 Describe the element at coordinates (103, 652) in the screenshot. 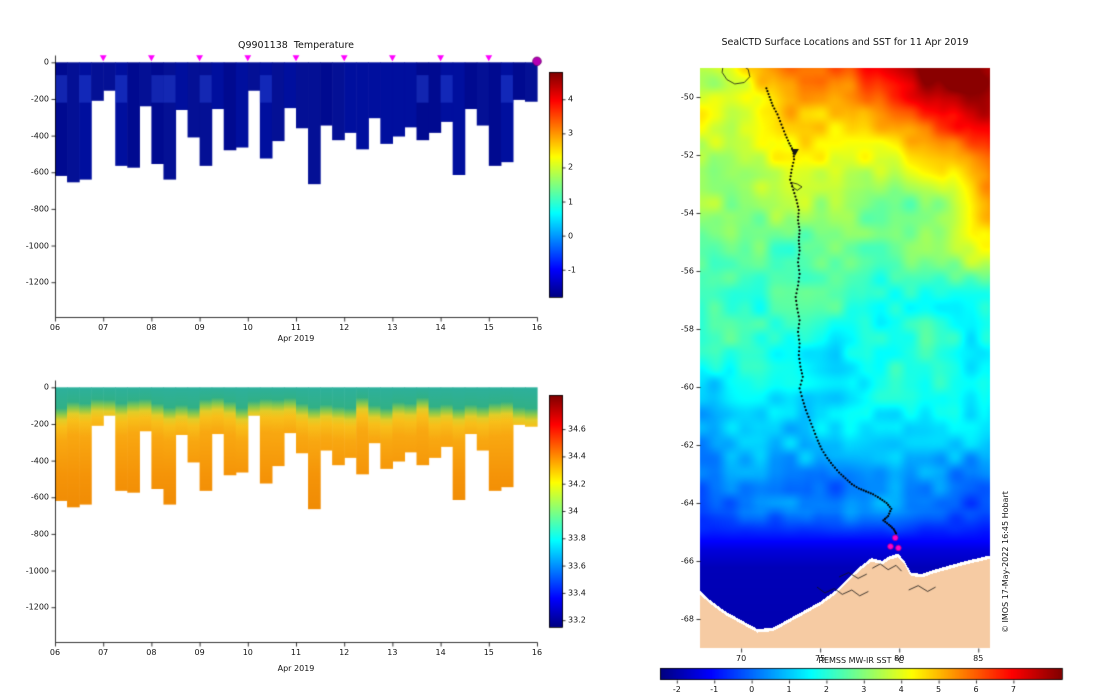

I see `sal-x-tick-label: 07` at that location.